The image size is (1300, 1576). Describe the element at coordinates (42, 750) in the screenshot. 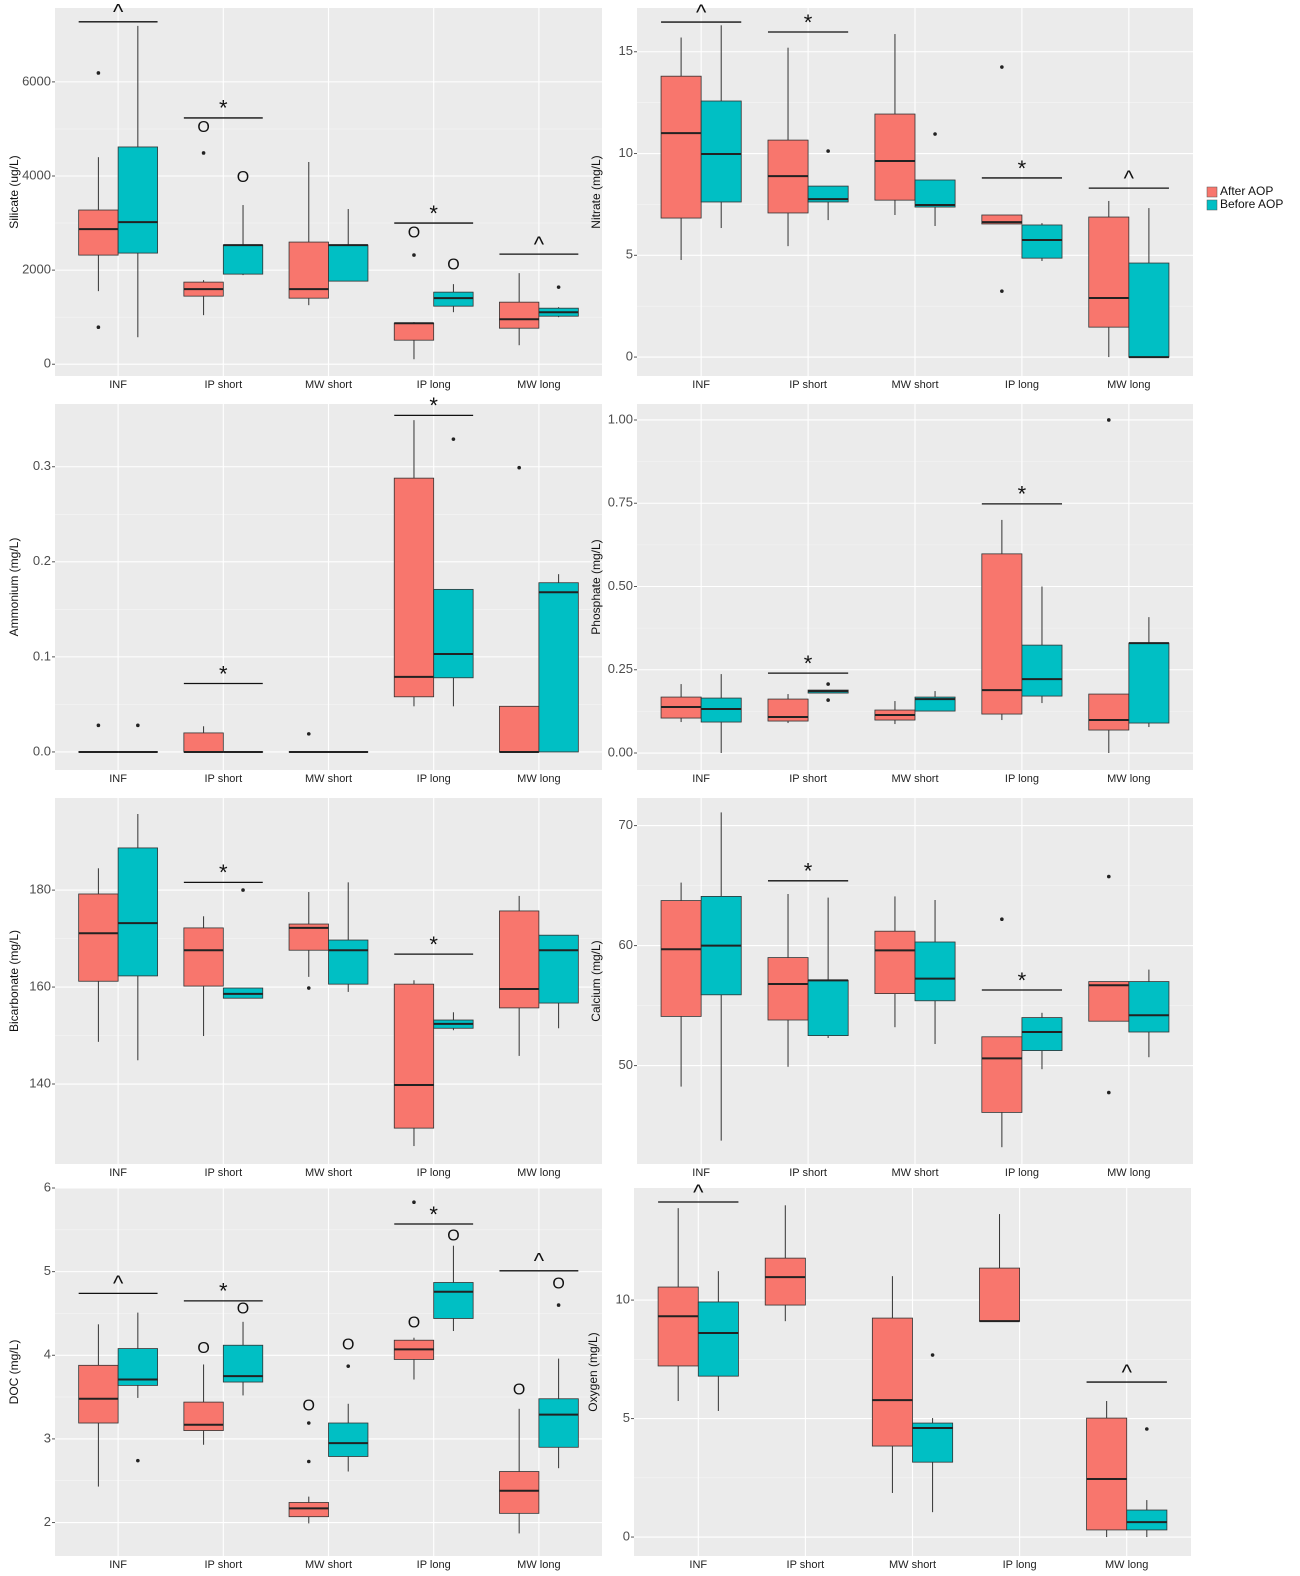

I see `y-tick-label: 0.0` at that location.